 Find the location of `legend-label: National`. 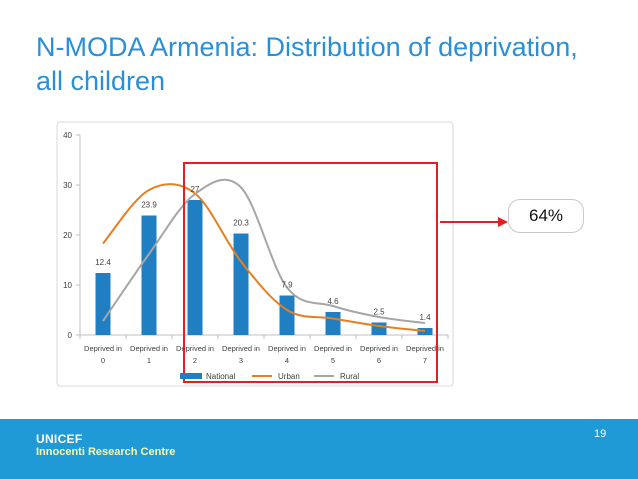

legend-label: National is located at coordinates (221, 376).